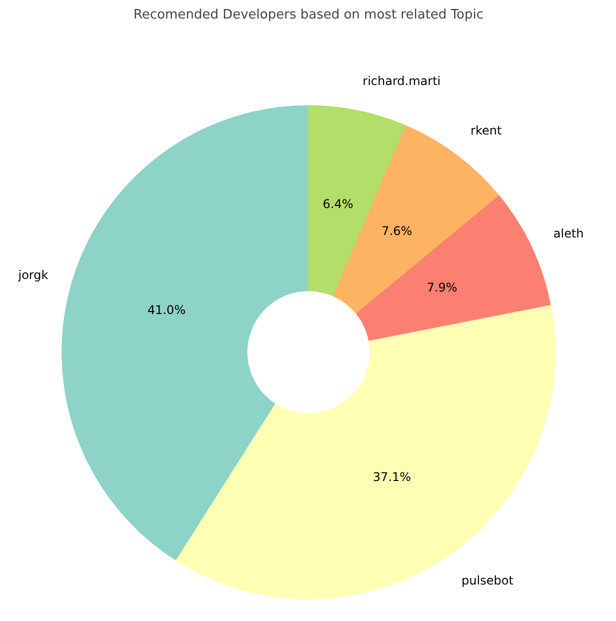 Image resolution: width=616 pixels, height=621 pixels. I want to click on data-label: 6.4%, so click(338, 204).